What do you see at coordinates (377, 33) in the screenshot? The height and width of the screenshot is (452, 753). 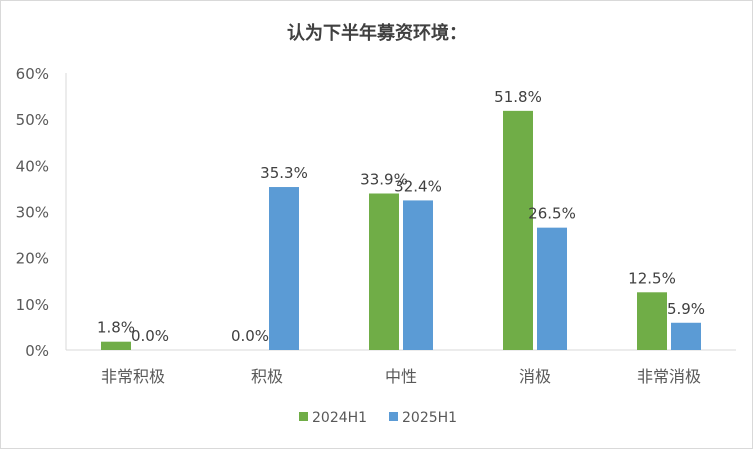 I see `chart-title: 认为下半年募资环境：` at bounding box center [377, 33].